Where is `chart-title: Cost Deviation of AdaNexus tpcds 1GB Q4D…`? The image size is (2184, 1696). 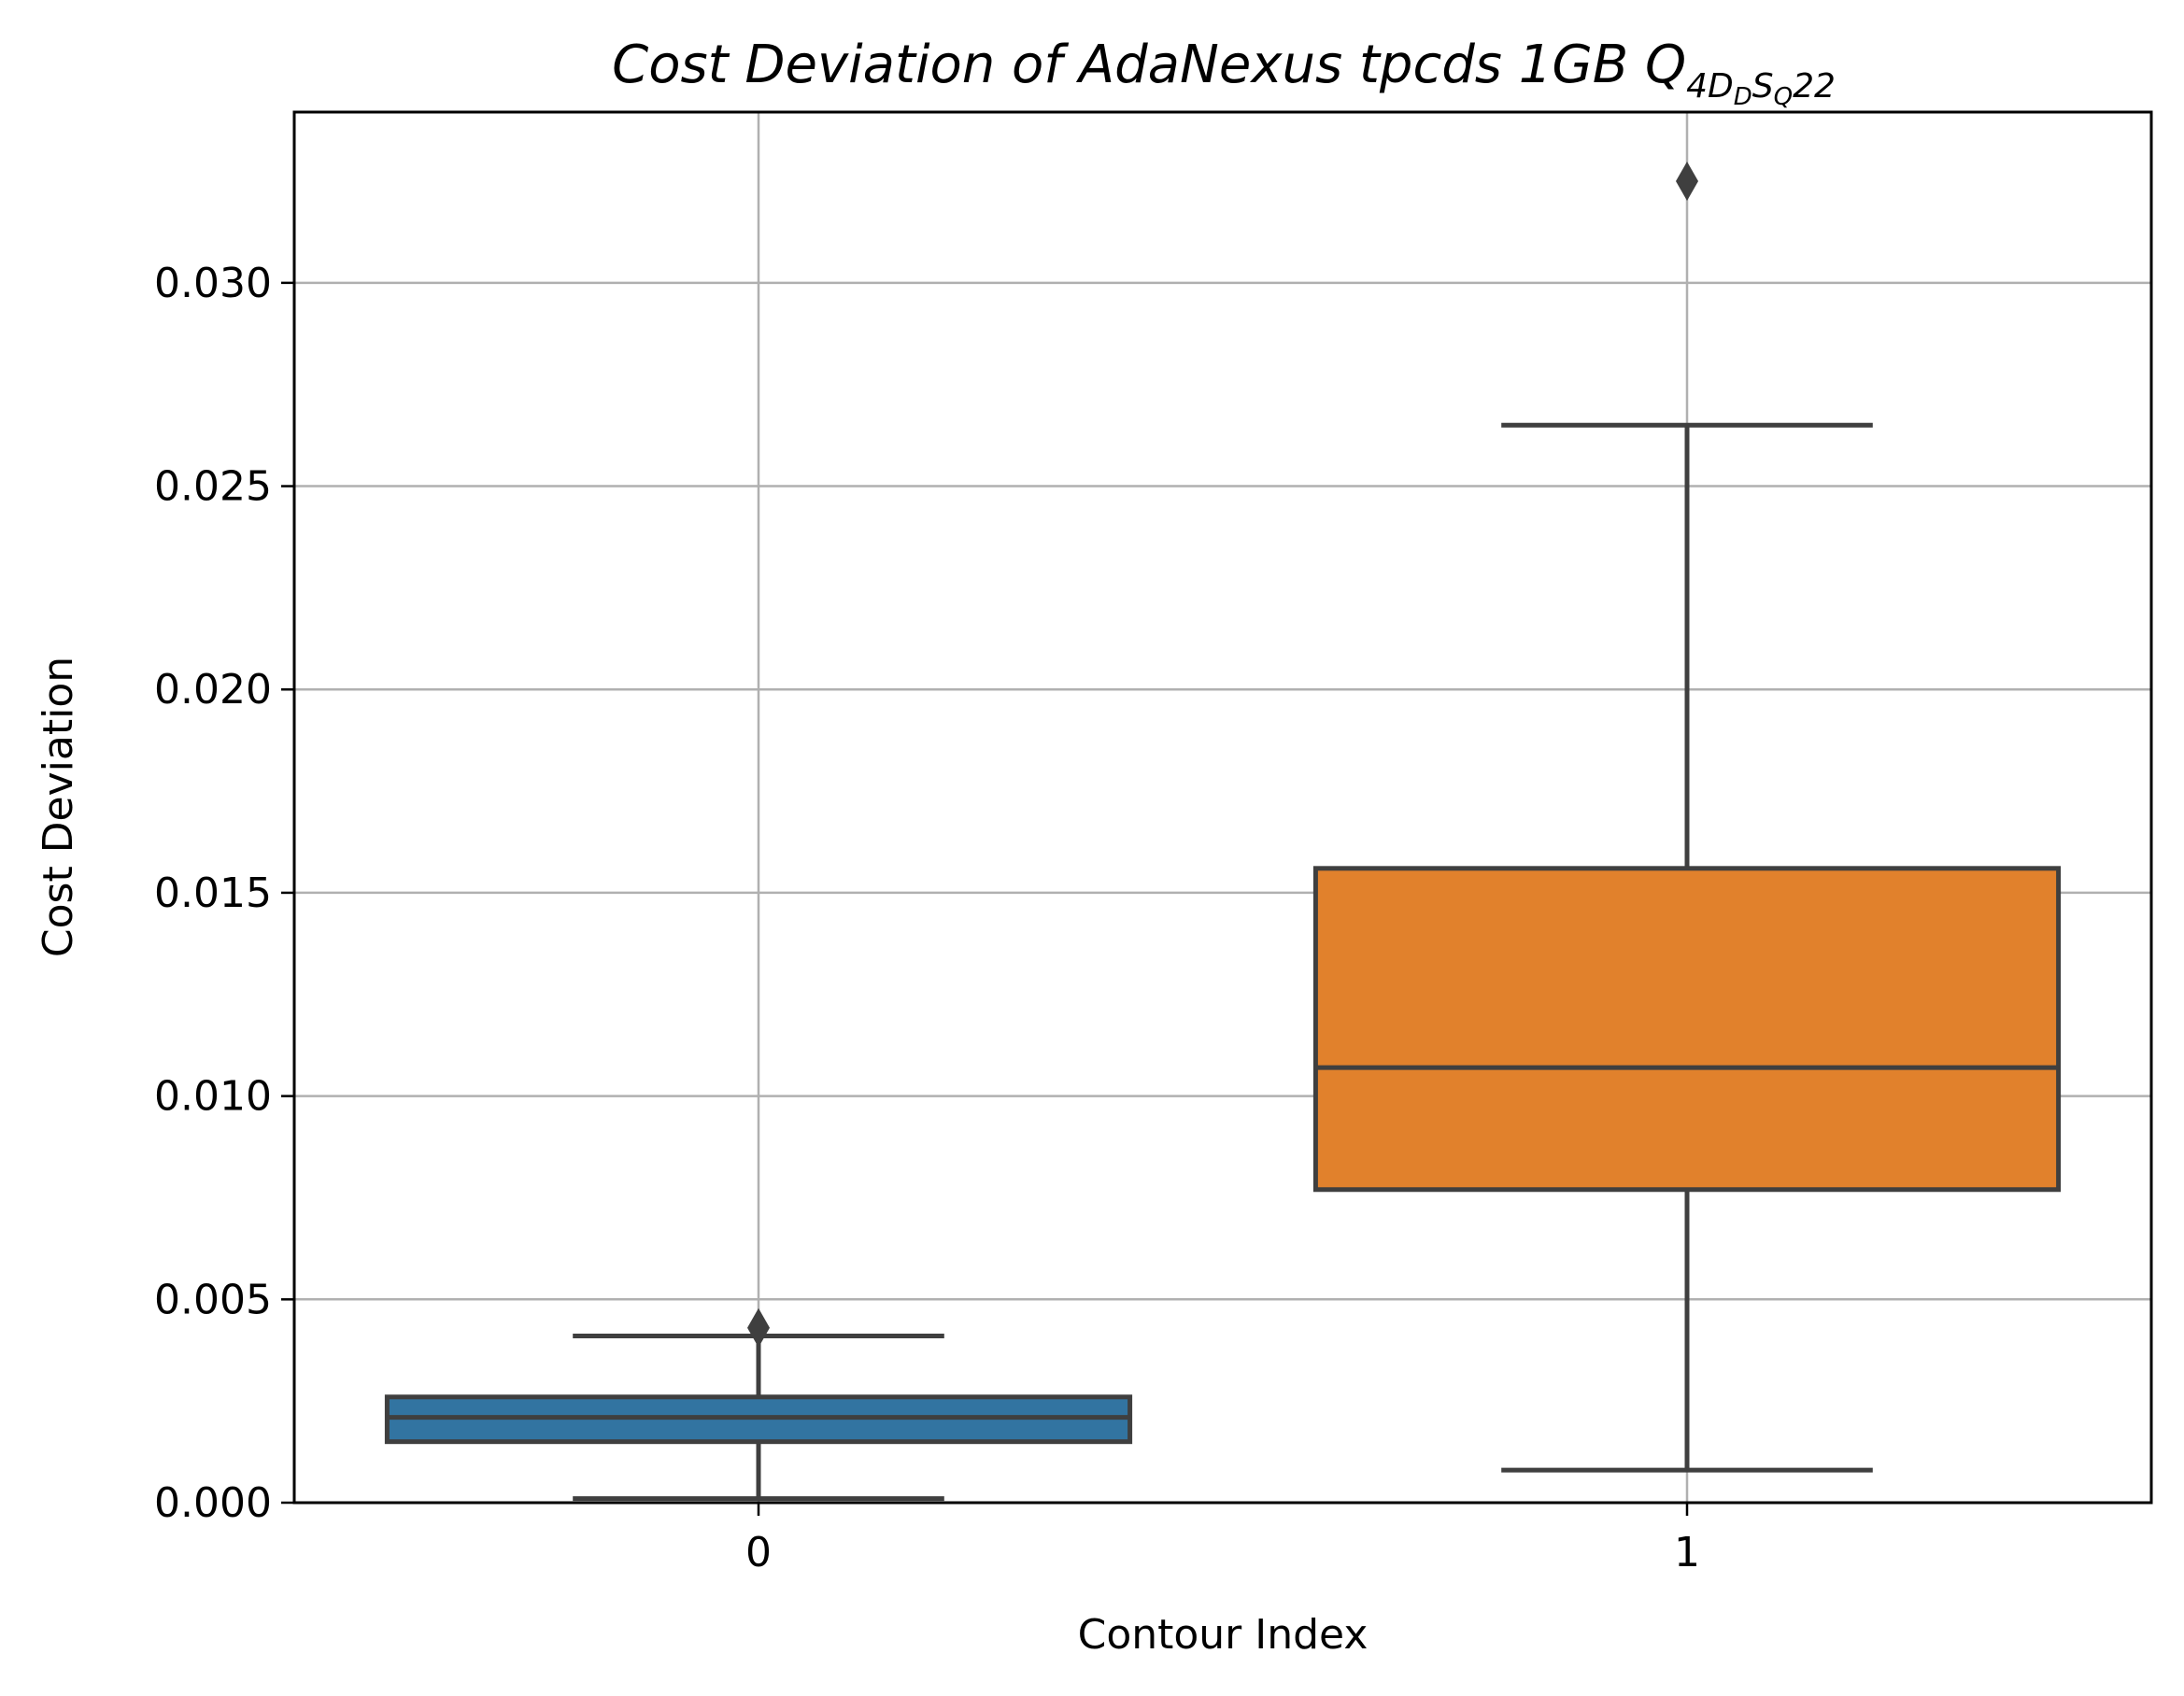 chart-title: Cost Deviation of AdaNexus tpcds 1GB Q4D… is located at coordinates (1224, 73).